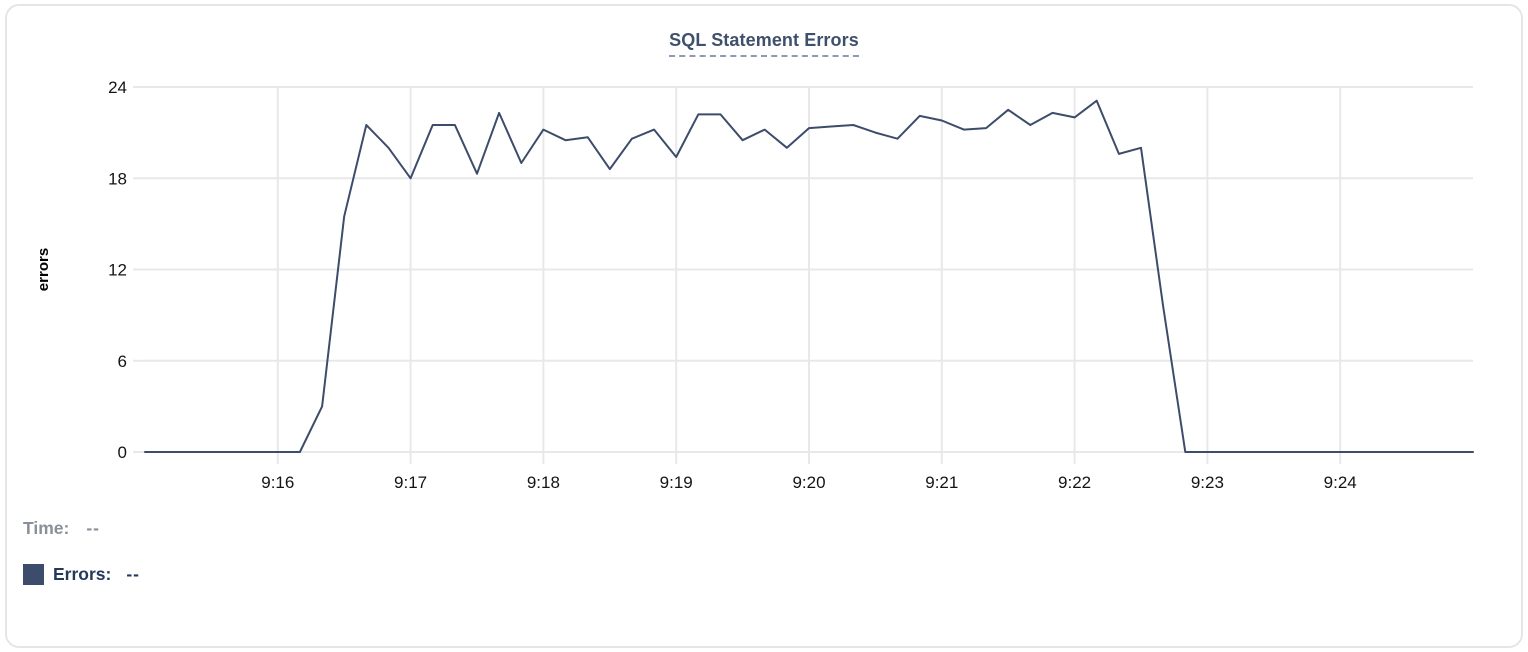 The image size is (1528, 652). Describe the element at coordinates (122, 452) in the screenshot. I see `y-tick-label: 0` at that location.